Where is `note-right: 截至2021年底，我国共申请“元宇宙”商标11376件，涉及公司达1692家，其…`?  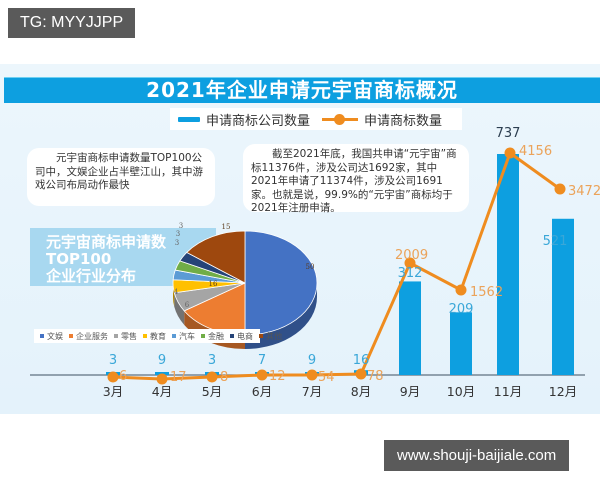
note-right: 截至2021年底，我国共申请“元宇宙”商标11376件，涉及公司达1692家，其… is located at coordinates (356, 179).